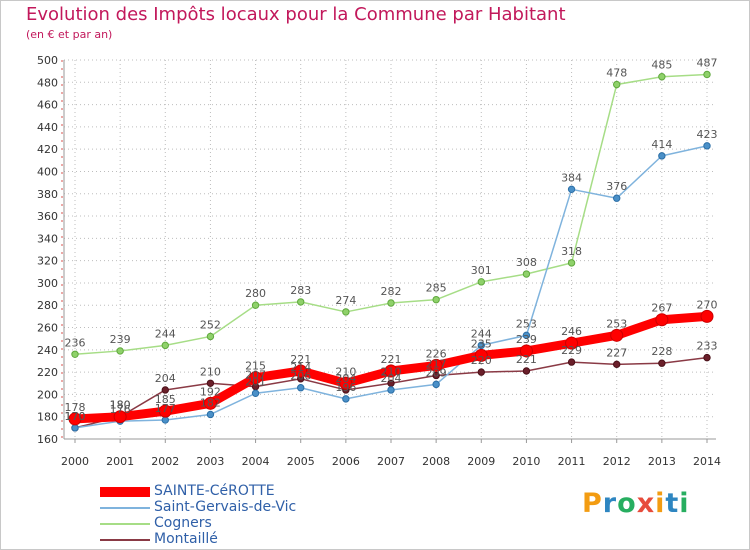 The height and width of the screenshot is (550, 750). I want to click on data-point-sainte-cerotte-2014, so click(707, 316).